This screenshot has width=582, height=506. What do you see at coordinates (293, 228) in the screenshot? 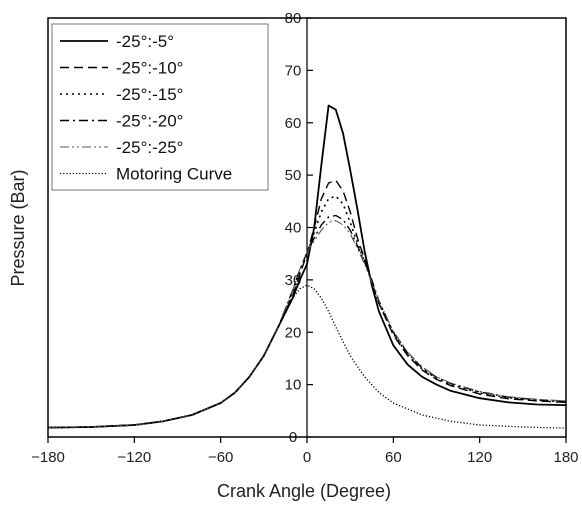
I see `y-tick-label: 40` at bounding box center [293, 228].